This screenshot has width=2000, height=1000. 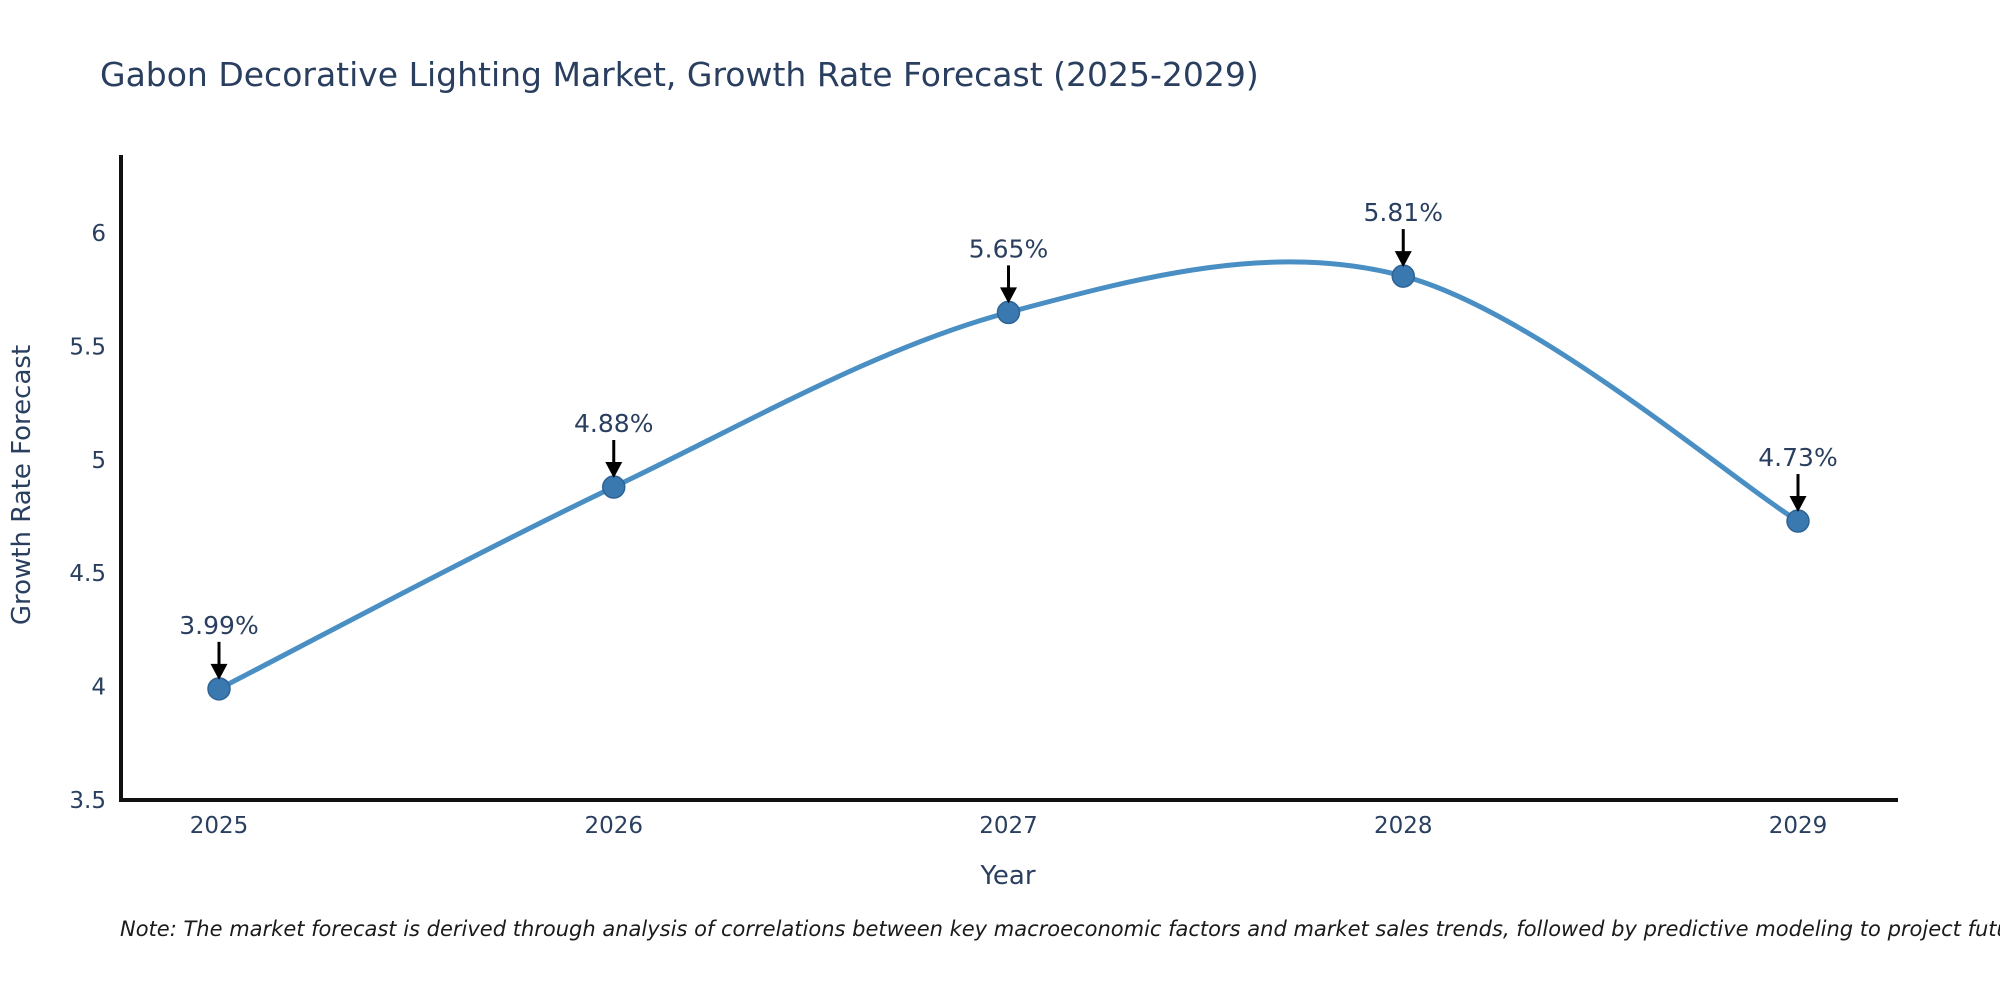 What do you see at coordinates (1403, 212) in the screenshot?
I see `data-point-label: 5.81%` at bounding box center [1403, 212].